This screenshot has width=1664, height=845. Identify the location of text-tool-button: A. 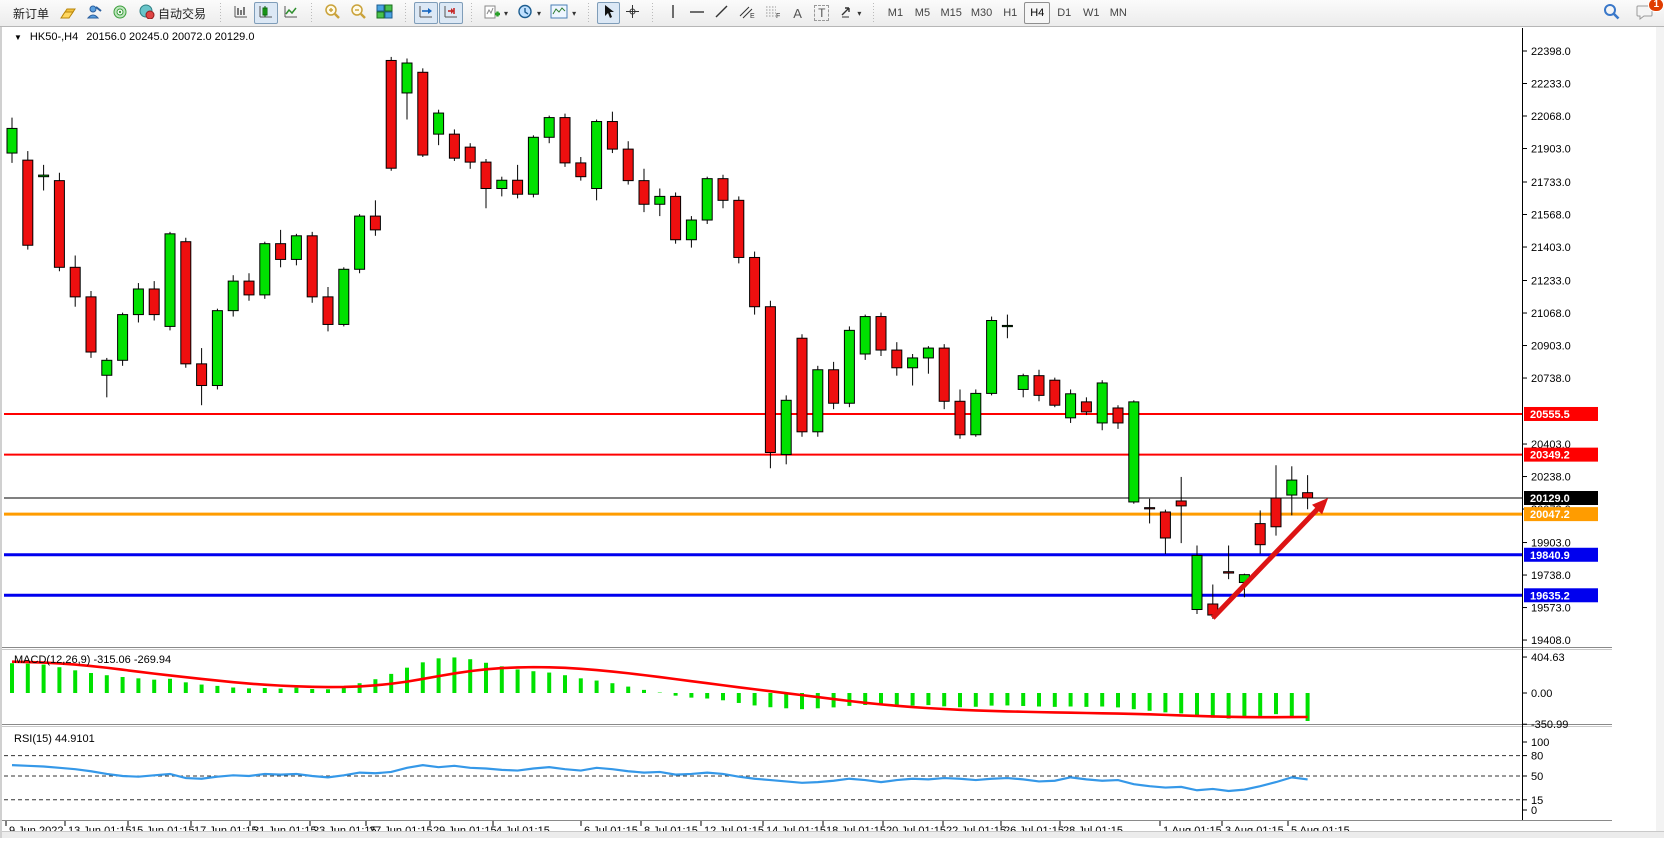
(797, 13).